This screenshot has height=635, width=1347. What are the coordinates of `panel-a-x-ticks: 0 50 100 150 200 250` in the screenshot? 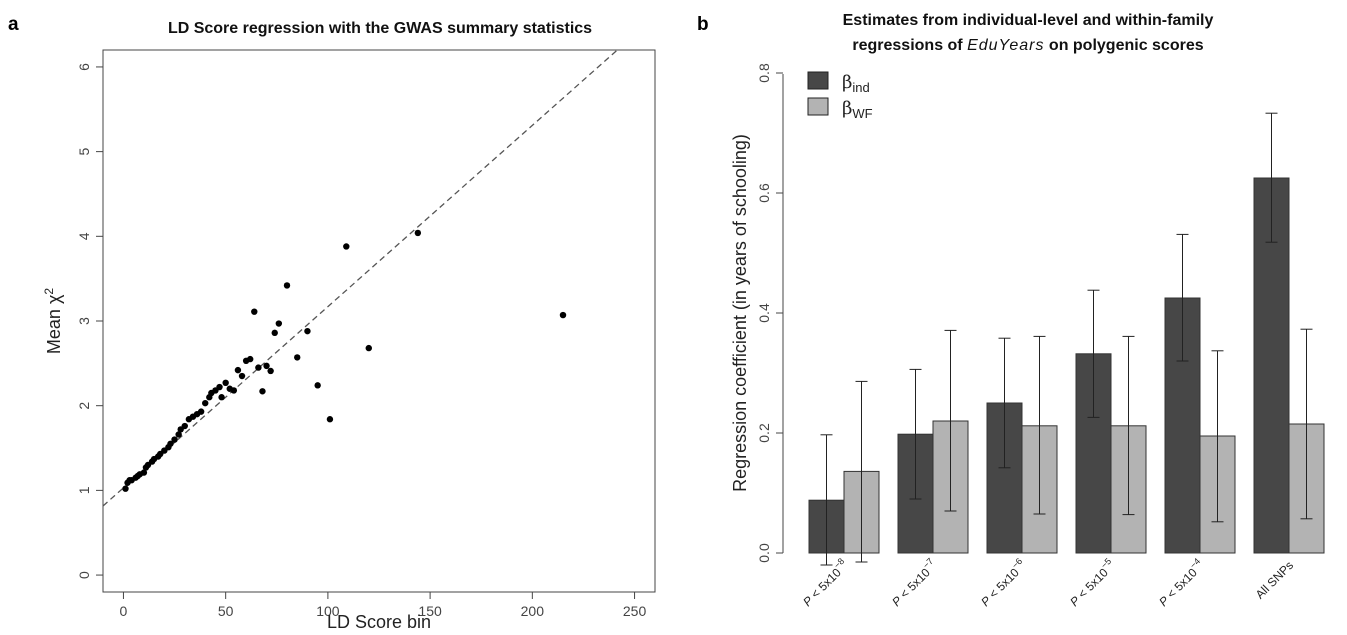 It's located at (383, 605).